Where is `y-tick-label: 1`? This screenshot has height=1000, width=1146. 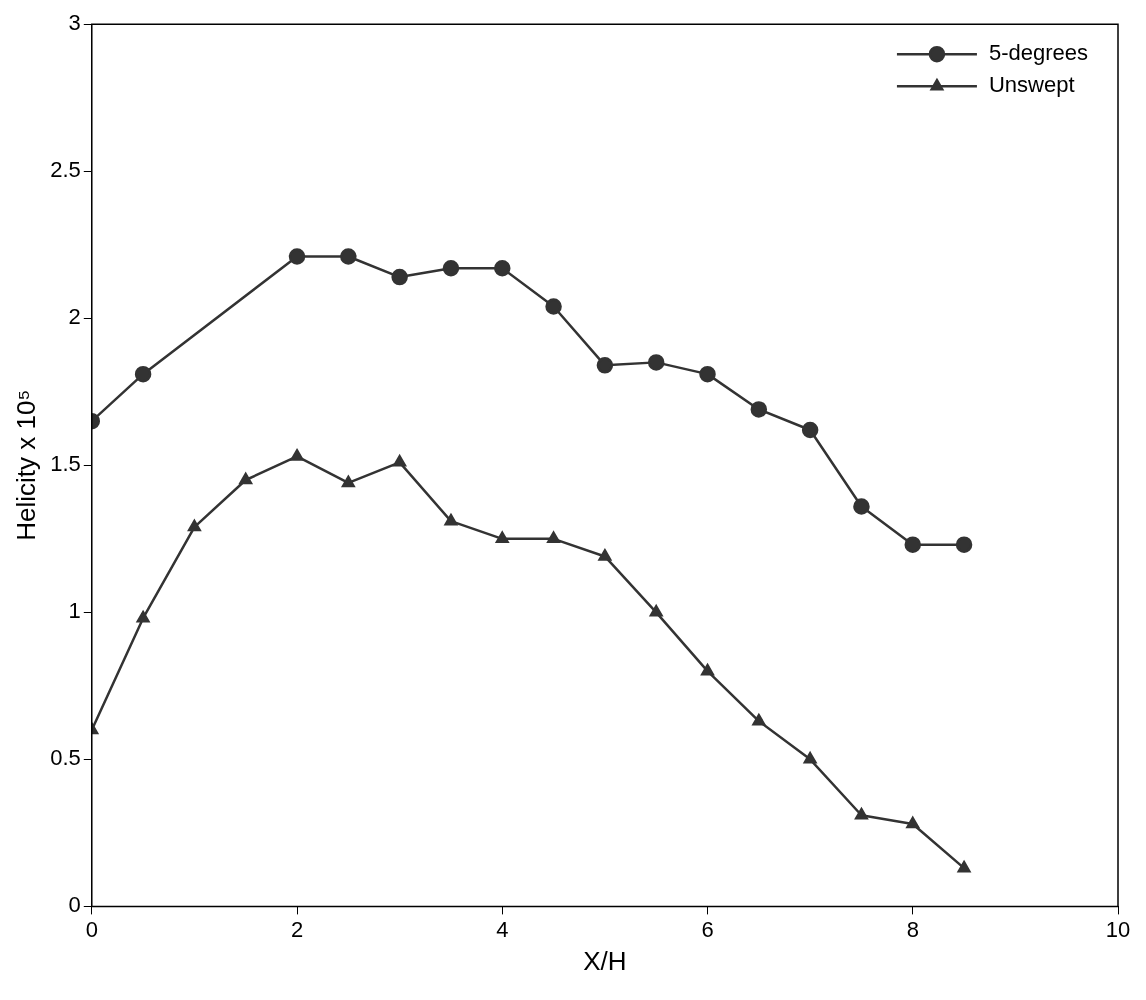 y-tick-label: 1 is located at coordinates (74, 611).